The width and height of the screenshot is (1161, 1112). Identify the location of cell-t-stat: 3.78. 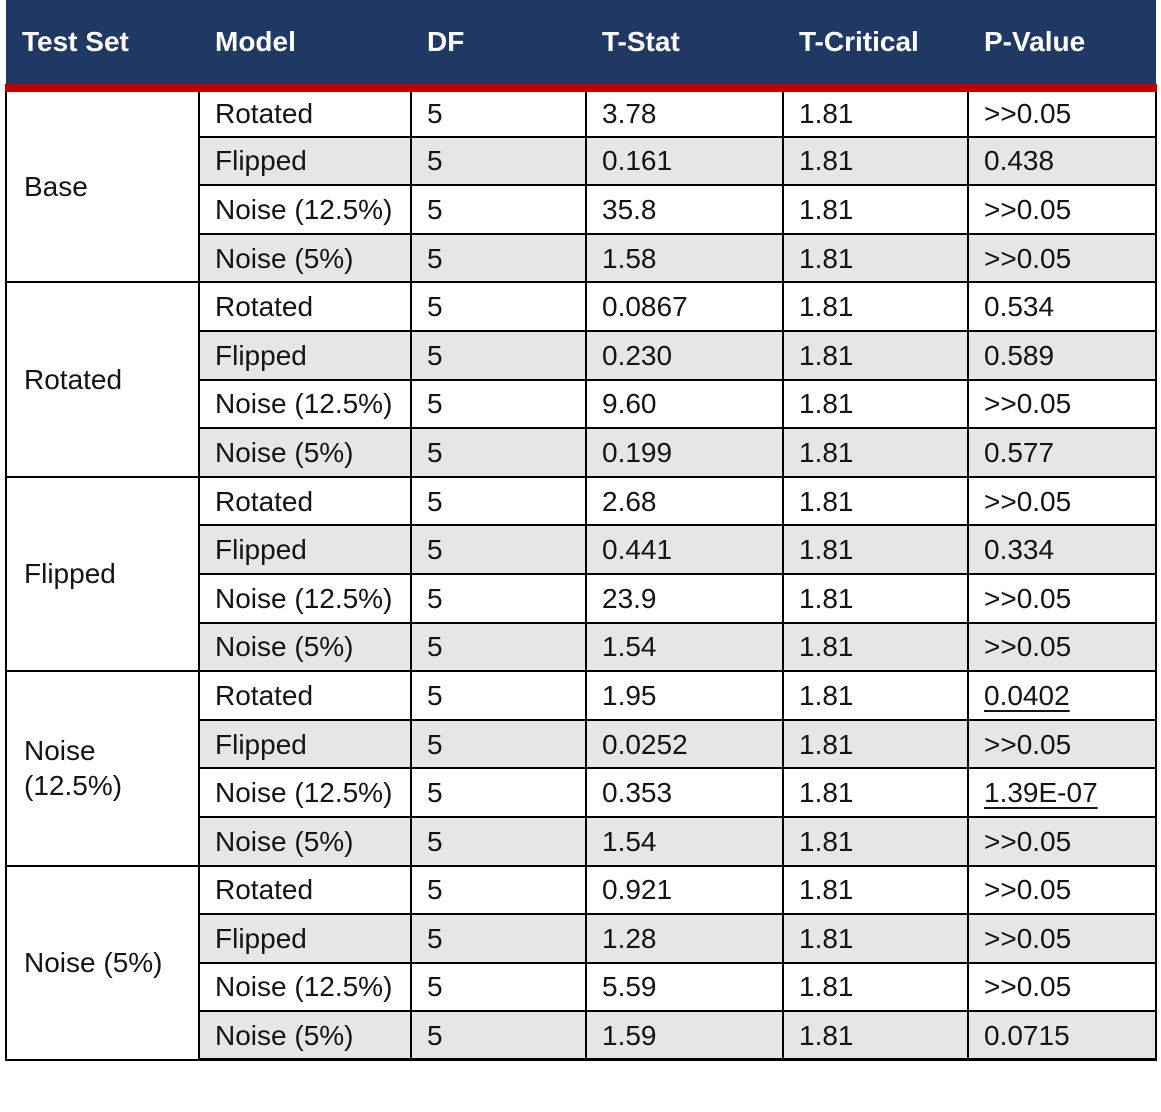
(684, 112).